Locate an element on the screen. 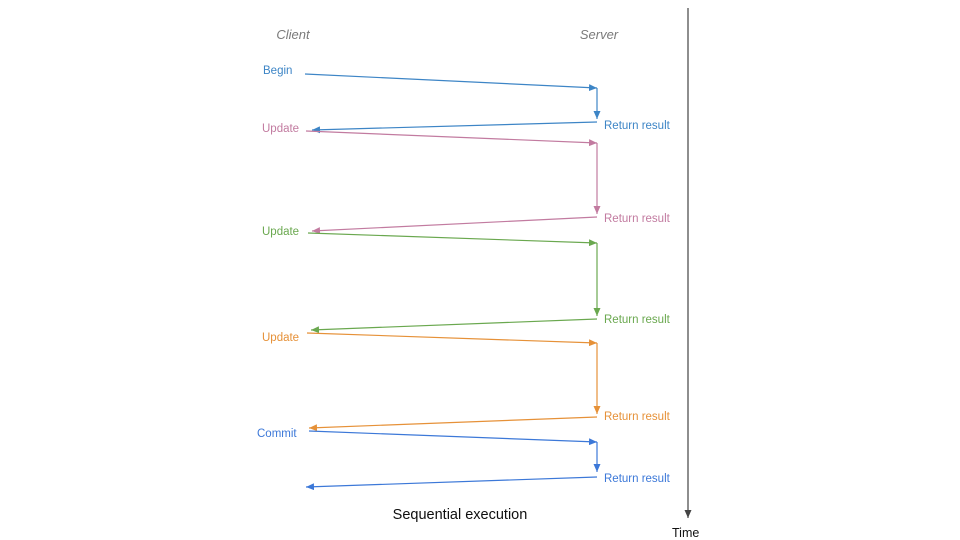 This screenshot has height=540, width=960. diagram-title: Sequential execution is located at coordinates (460, 515).